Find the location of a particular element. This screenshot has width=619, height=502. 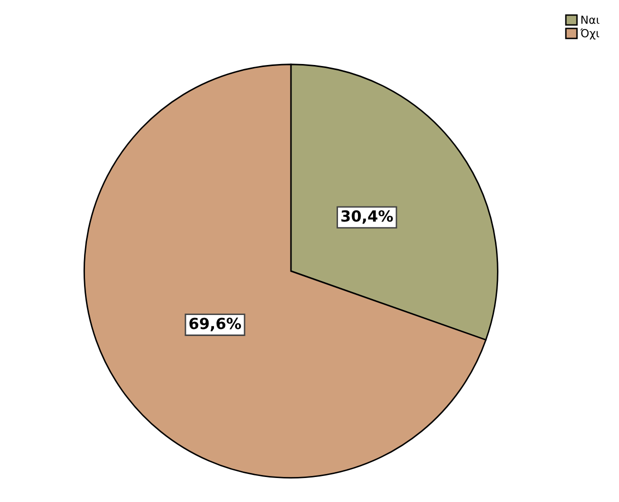

data-label: 69,6% is located at coordinates (215, 325).